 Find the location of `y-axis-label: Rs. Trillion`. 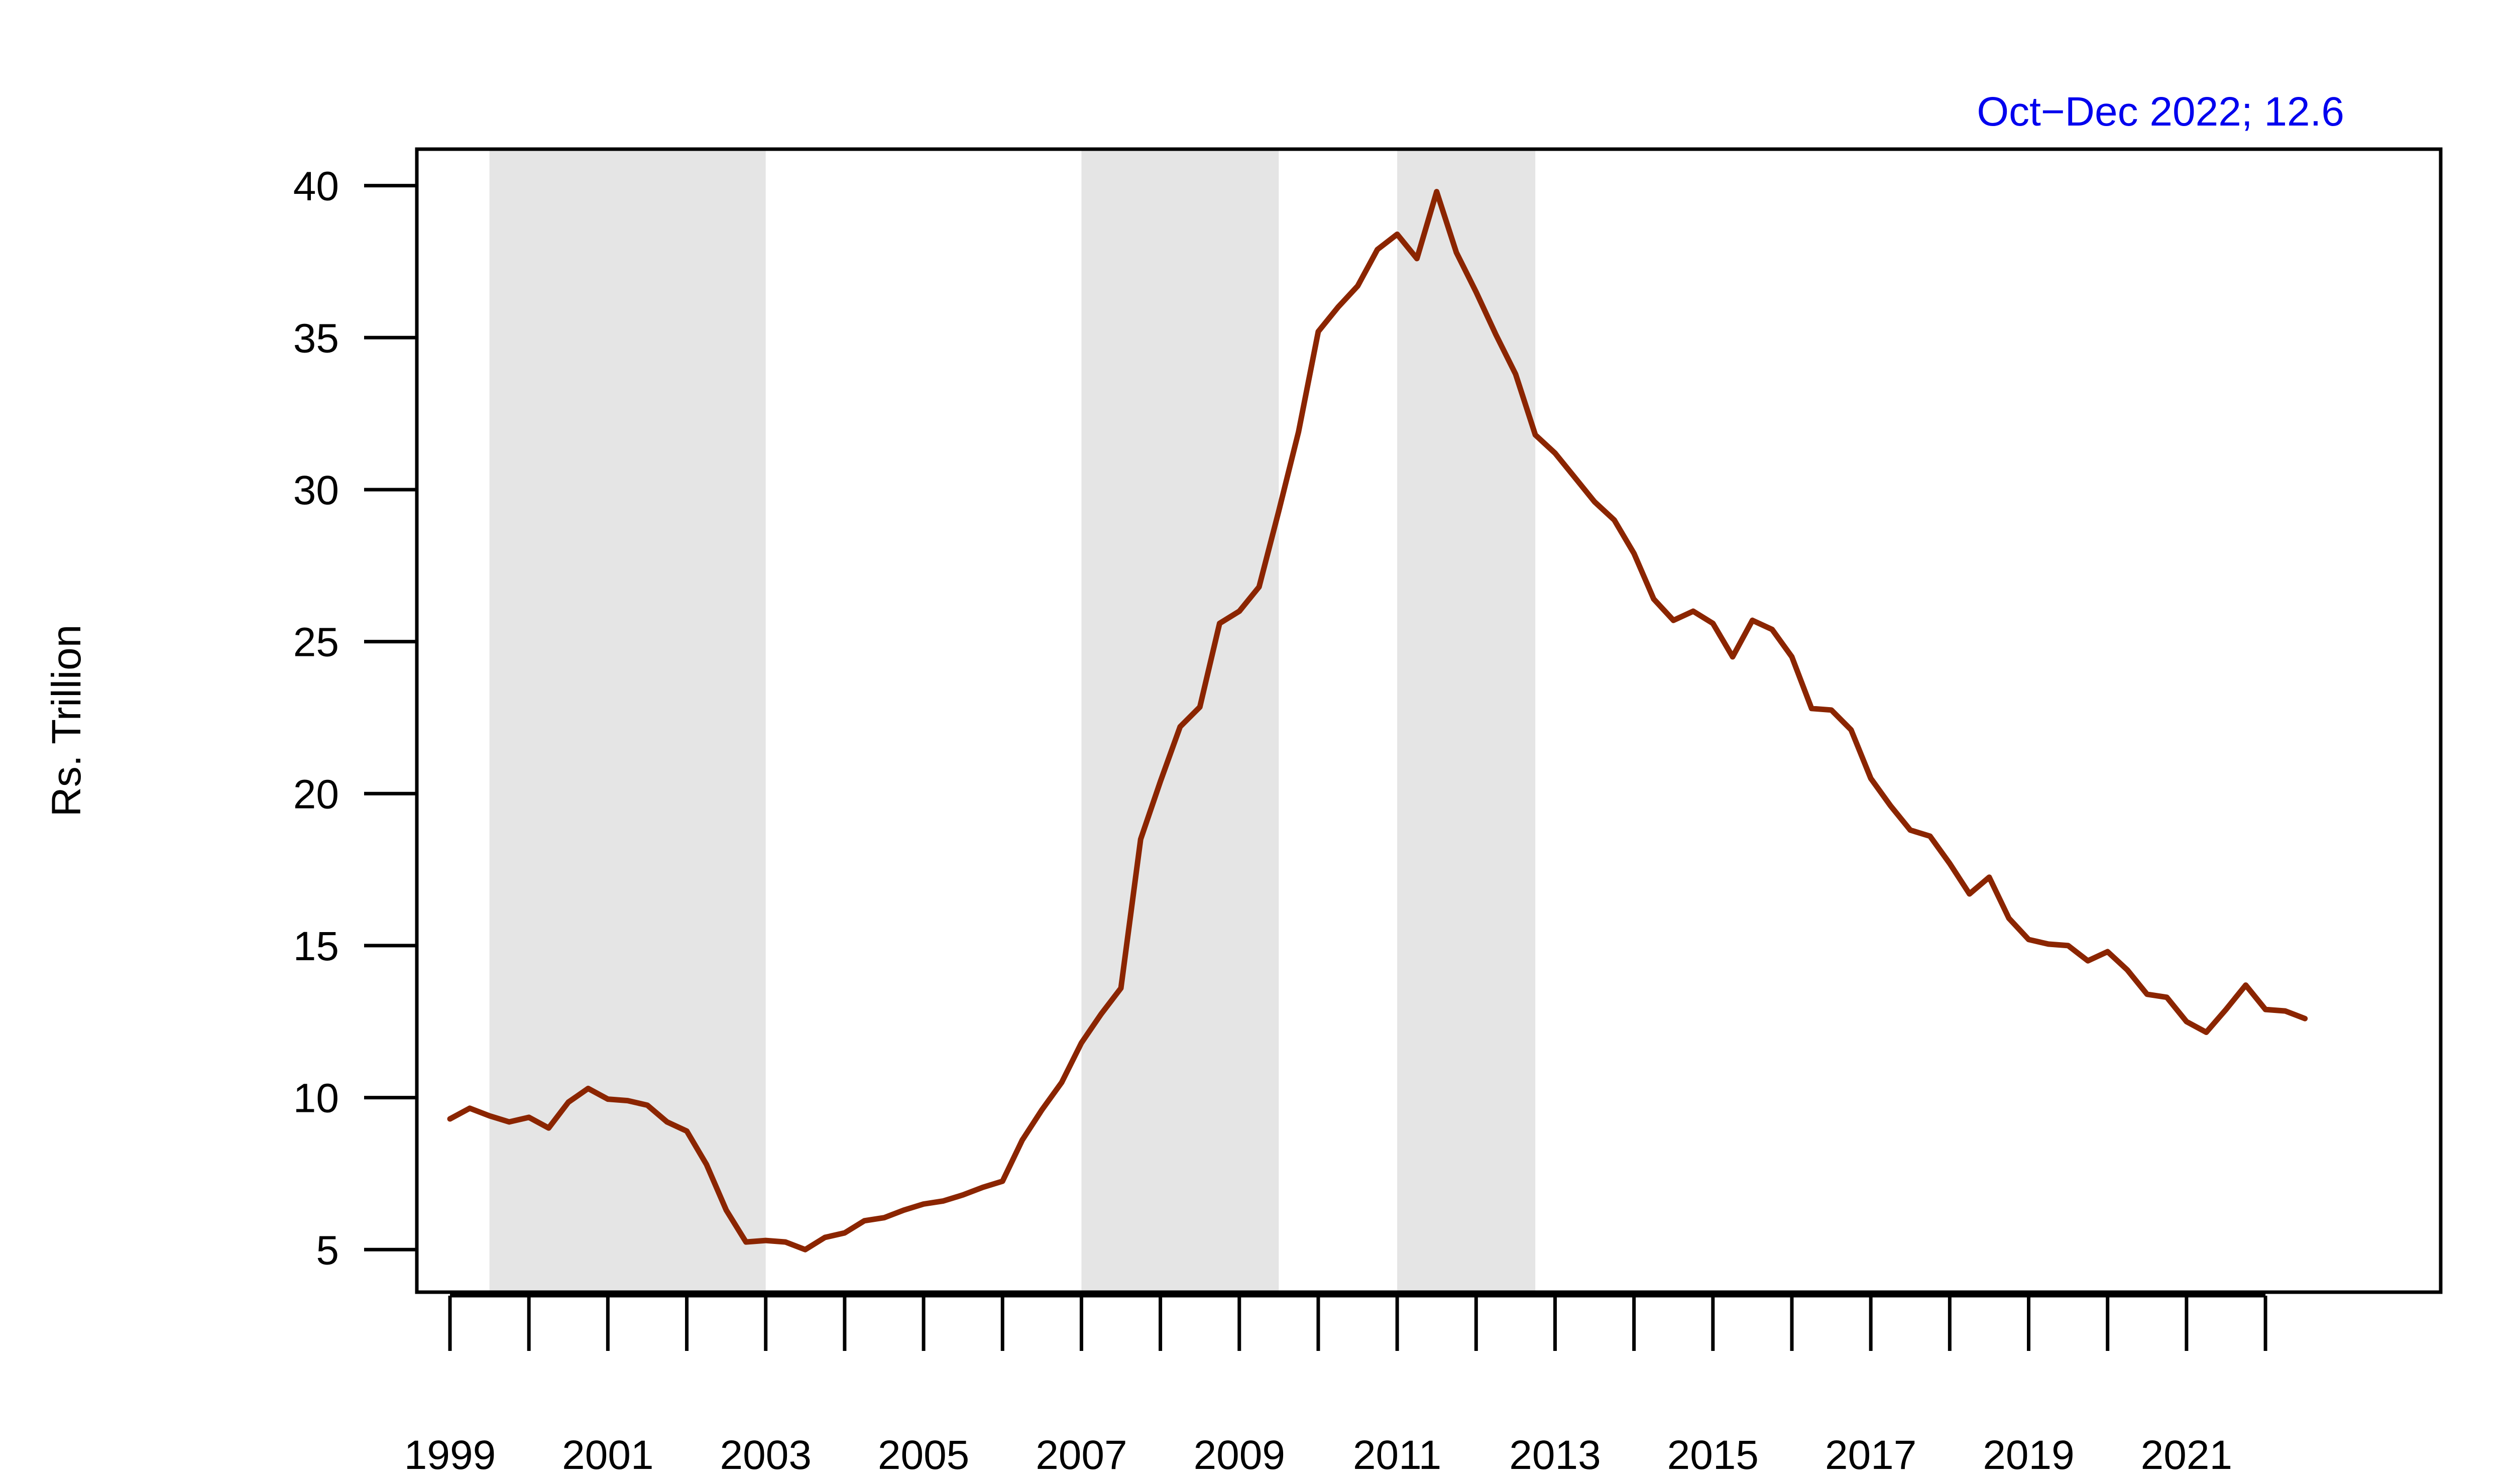

y-axis-label: Rs. Trillion is located at coordinates (66, 721).